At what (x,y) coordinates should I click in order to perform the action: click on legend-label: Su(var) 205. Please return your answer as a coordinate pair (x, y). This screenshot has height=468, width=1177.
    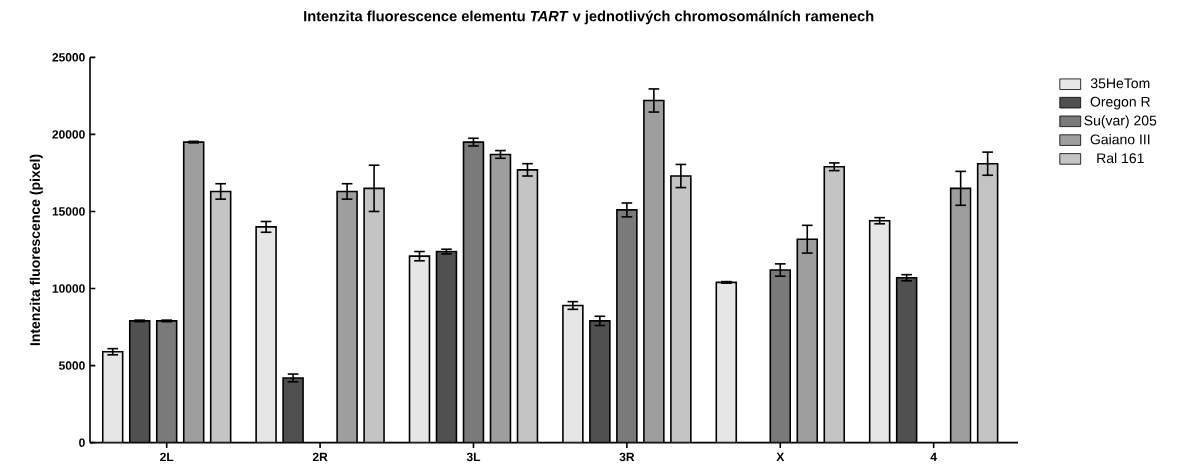
    Looking at the image, I should click on (1120, 122).